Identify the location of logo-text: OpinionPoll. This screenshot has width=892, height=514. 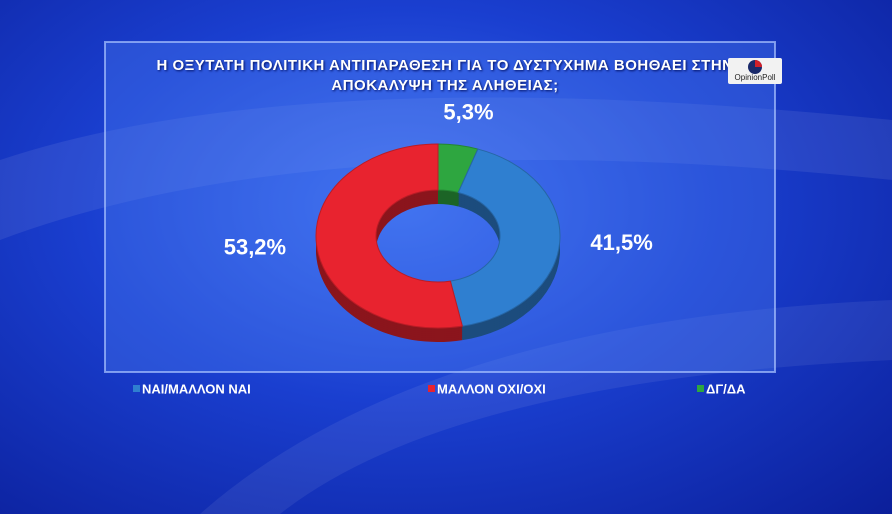
(755, 77).